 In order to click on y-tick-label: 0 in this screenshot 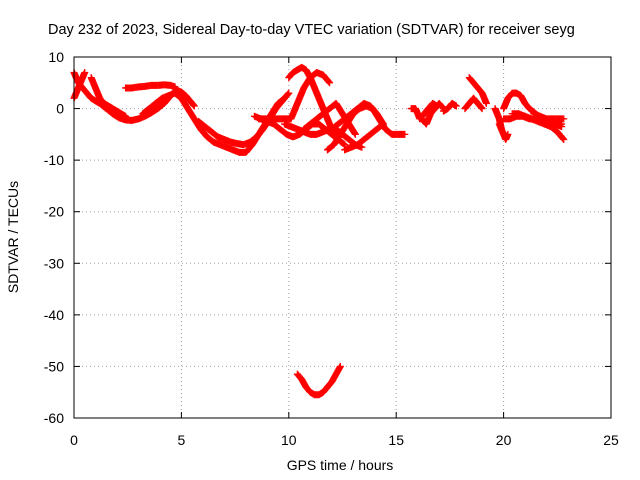, I will do `click(60, 109)`.